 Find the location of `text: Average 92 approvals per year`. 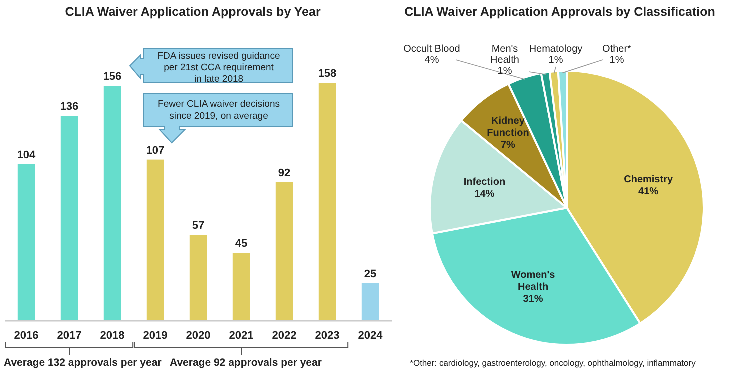

text: Average 92 approvals per year is located at coordinates (246, 363).